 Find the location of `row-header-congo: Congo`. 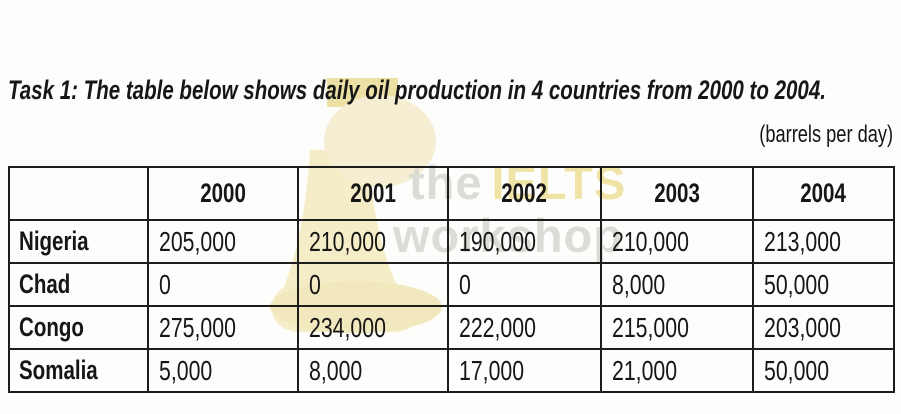

row-header-congo: Congo is located at coordinates (78, 327).